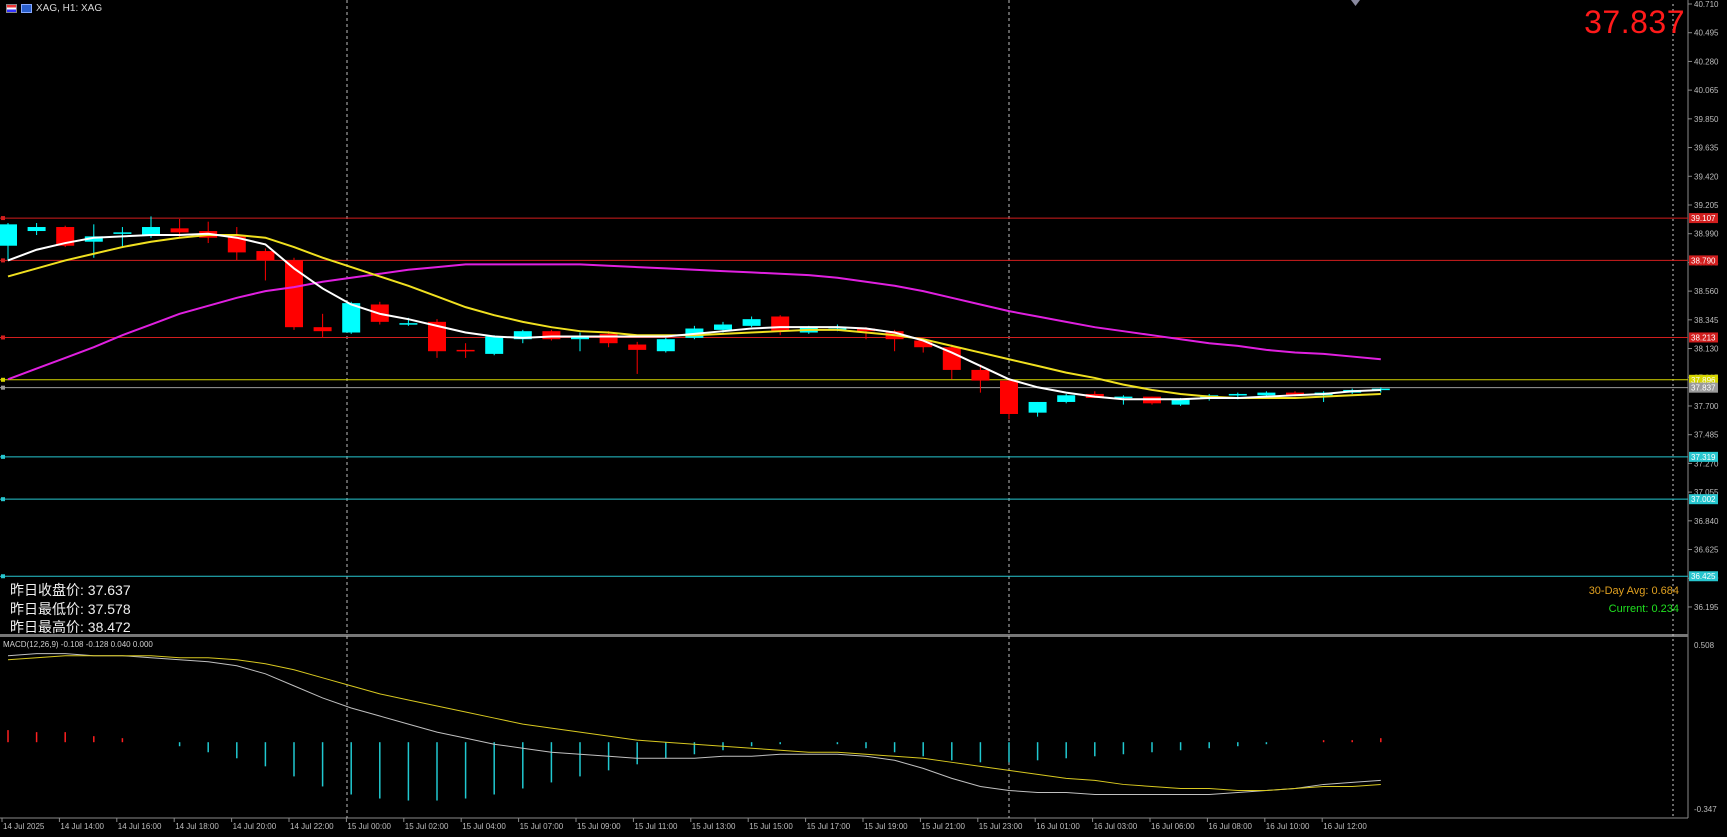  Describe the element at coordinates (1706, 463) in the screenshot. I see `price-tick-label: 37.270` at that location.